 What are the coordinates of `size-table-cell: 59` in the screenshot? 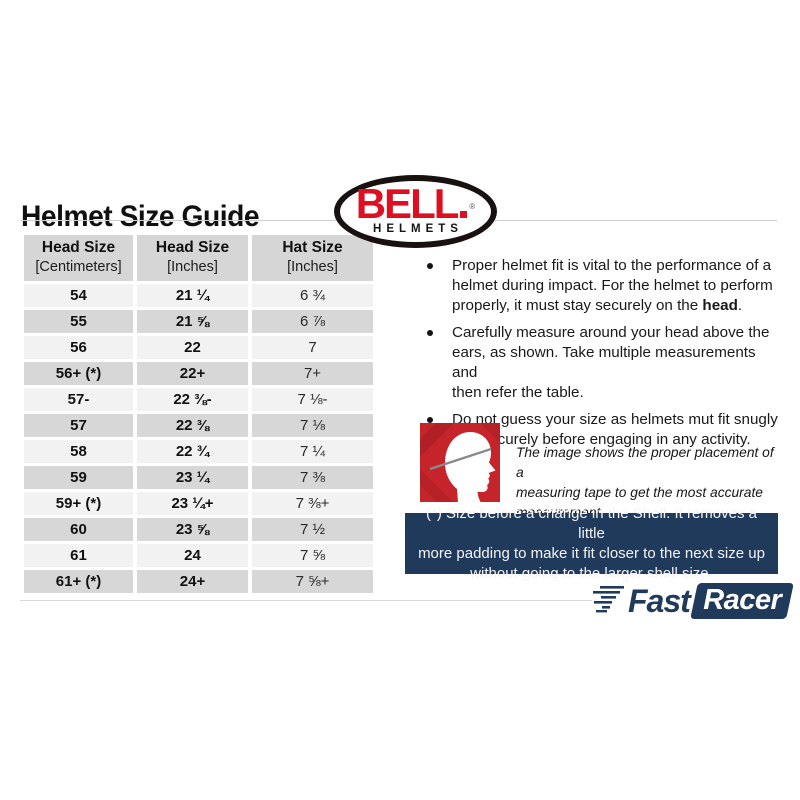 It's located at (78, 477).